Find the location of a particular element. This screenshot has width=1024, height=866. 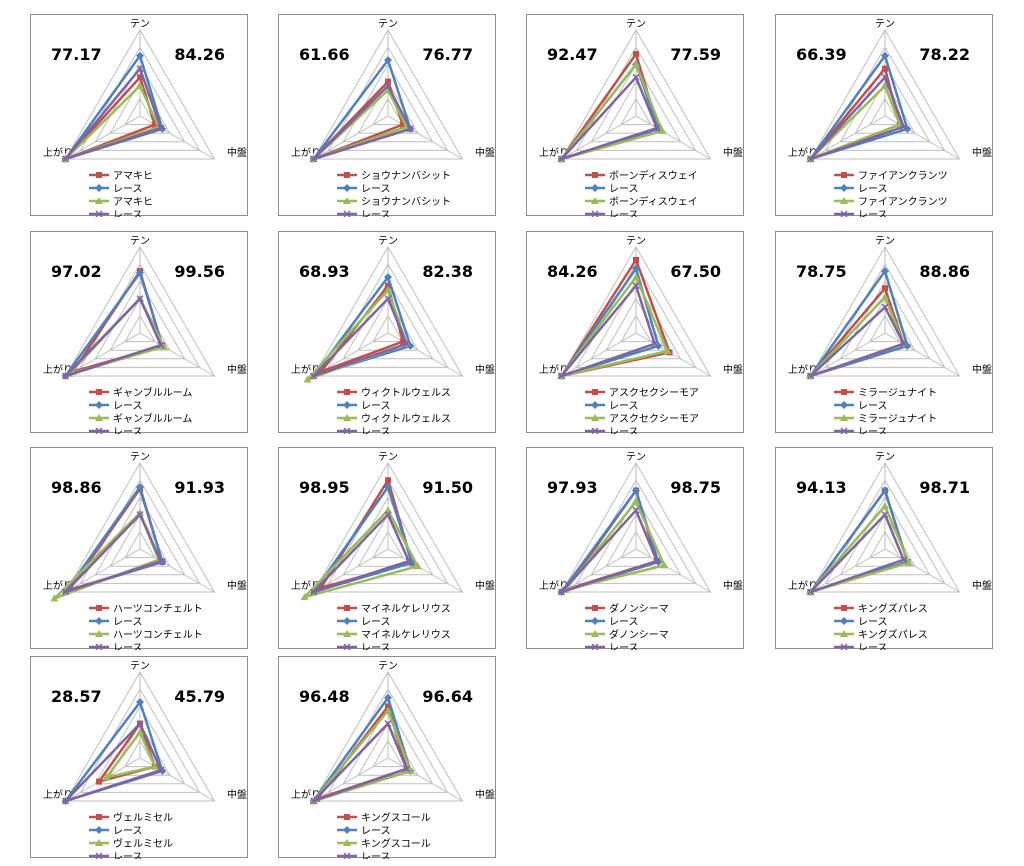

legend-label: ヴェルミセル is located at coordinates (143, 843).